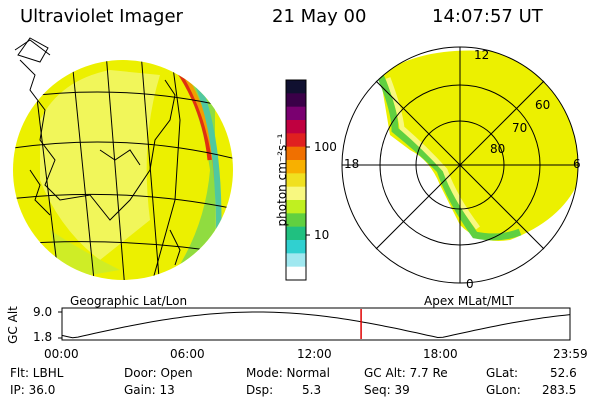 This screenshot has height=400, width=600. Describe the element at coordinates (158, 373) in the screenshot. I see `door-status: Door: Open` at that location.